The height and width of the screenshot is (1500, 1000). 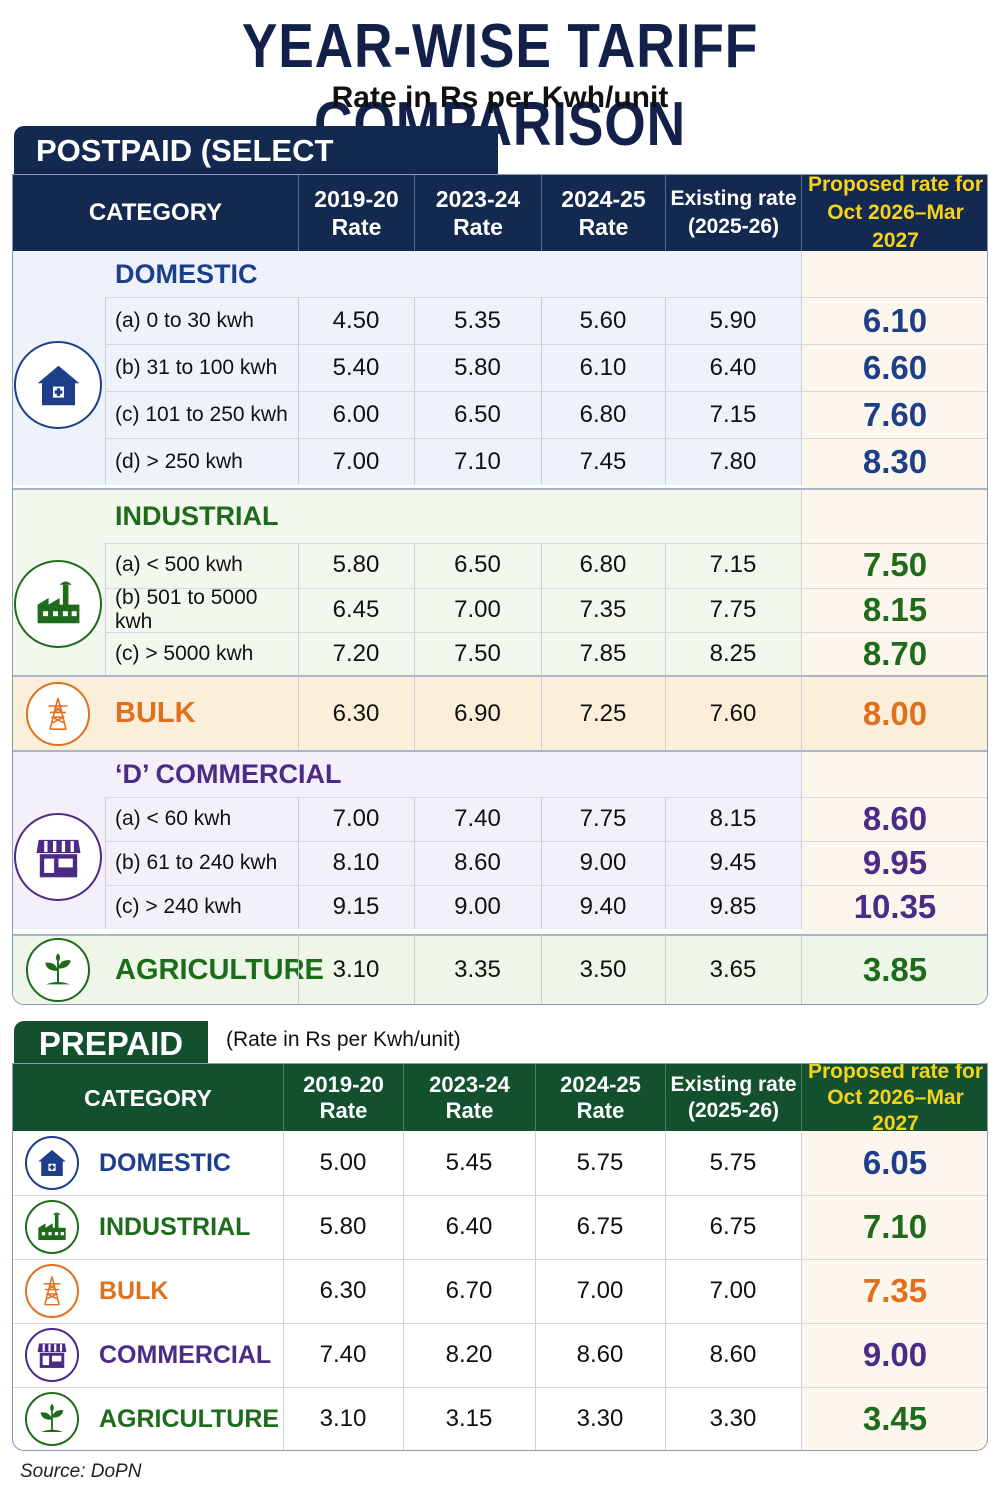 What do you see at coordinates (356, 414) in the screenshot?
I see `rate-cell: 6.00` at bounding box center [356, 414].